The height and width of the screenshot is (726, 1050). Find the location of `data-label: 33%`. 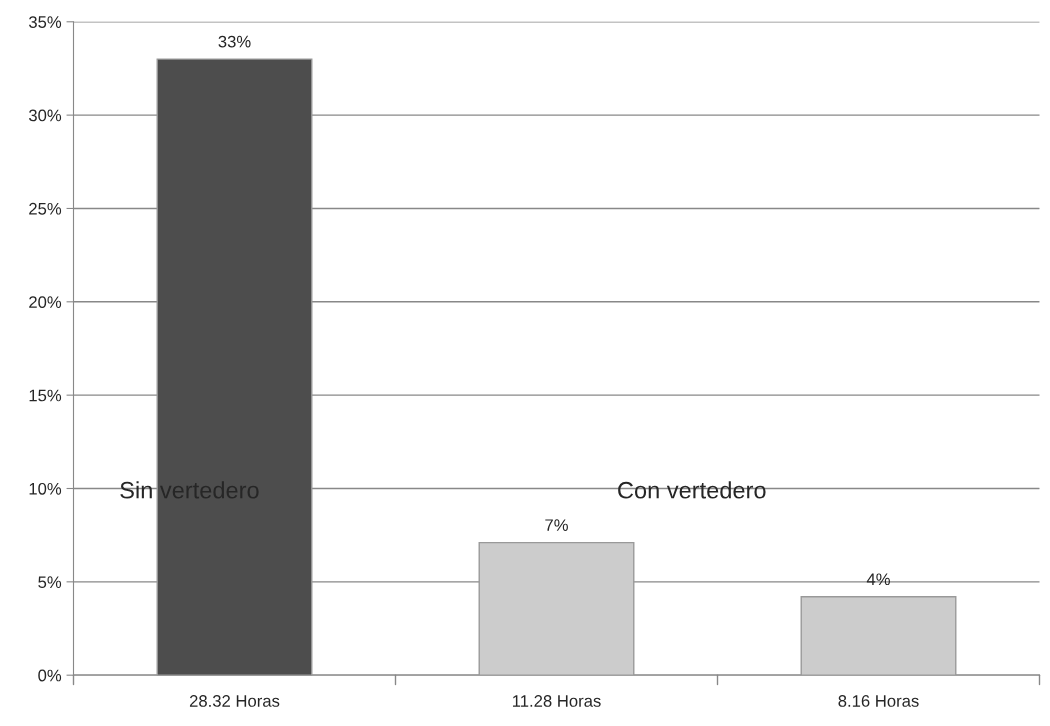

data-label: 33% is located at coordinates (234, 41).